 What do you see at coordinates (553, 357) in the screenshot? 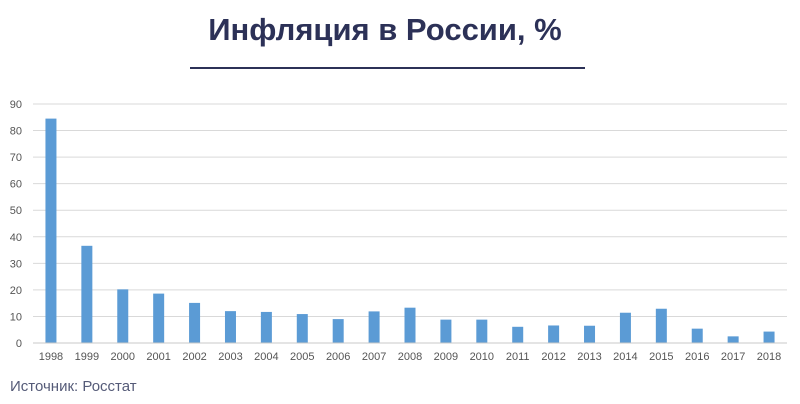
I see `x-tick-label: 2012` at bounding box center [553, 357].